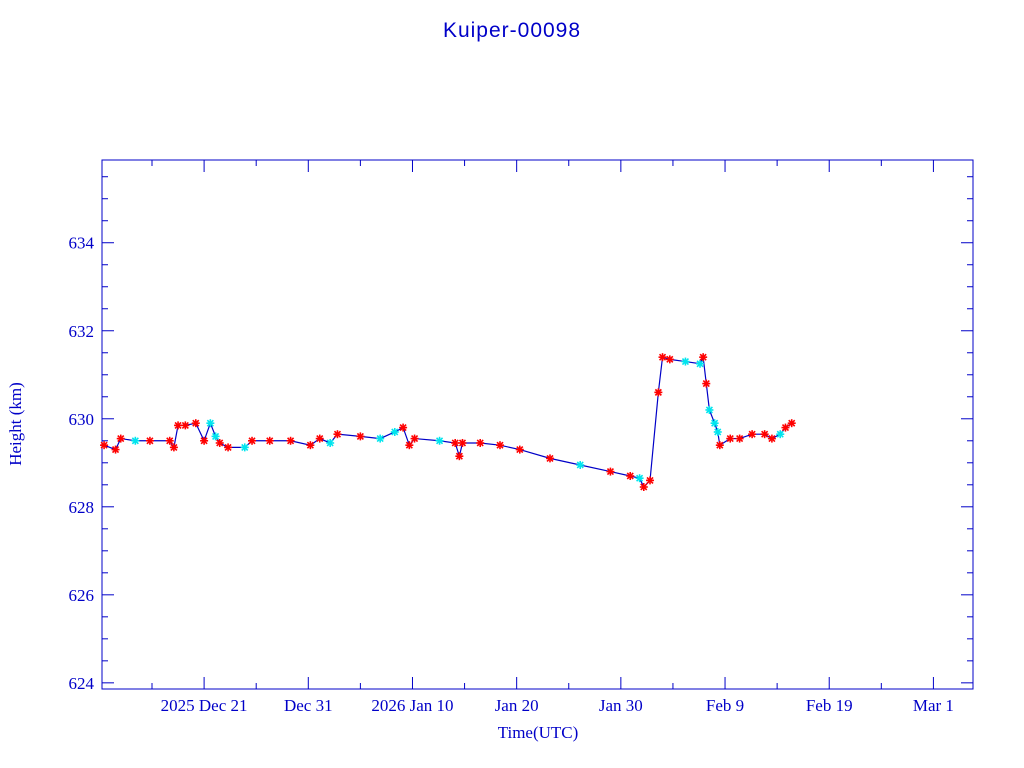 The width and height of the screenshot is (1024, 768). I want to click on y-tick-label: 630, so click(82, 419).